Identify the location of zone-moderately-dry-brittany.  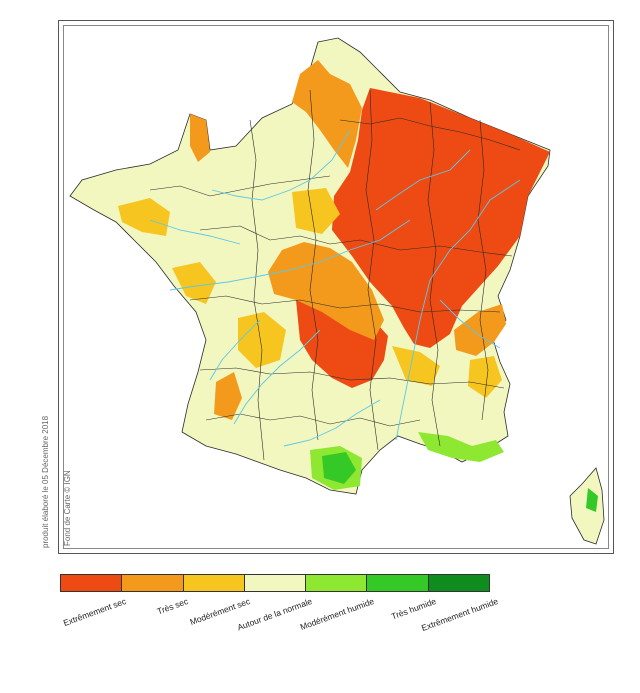
(144, 217).